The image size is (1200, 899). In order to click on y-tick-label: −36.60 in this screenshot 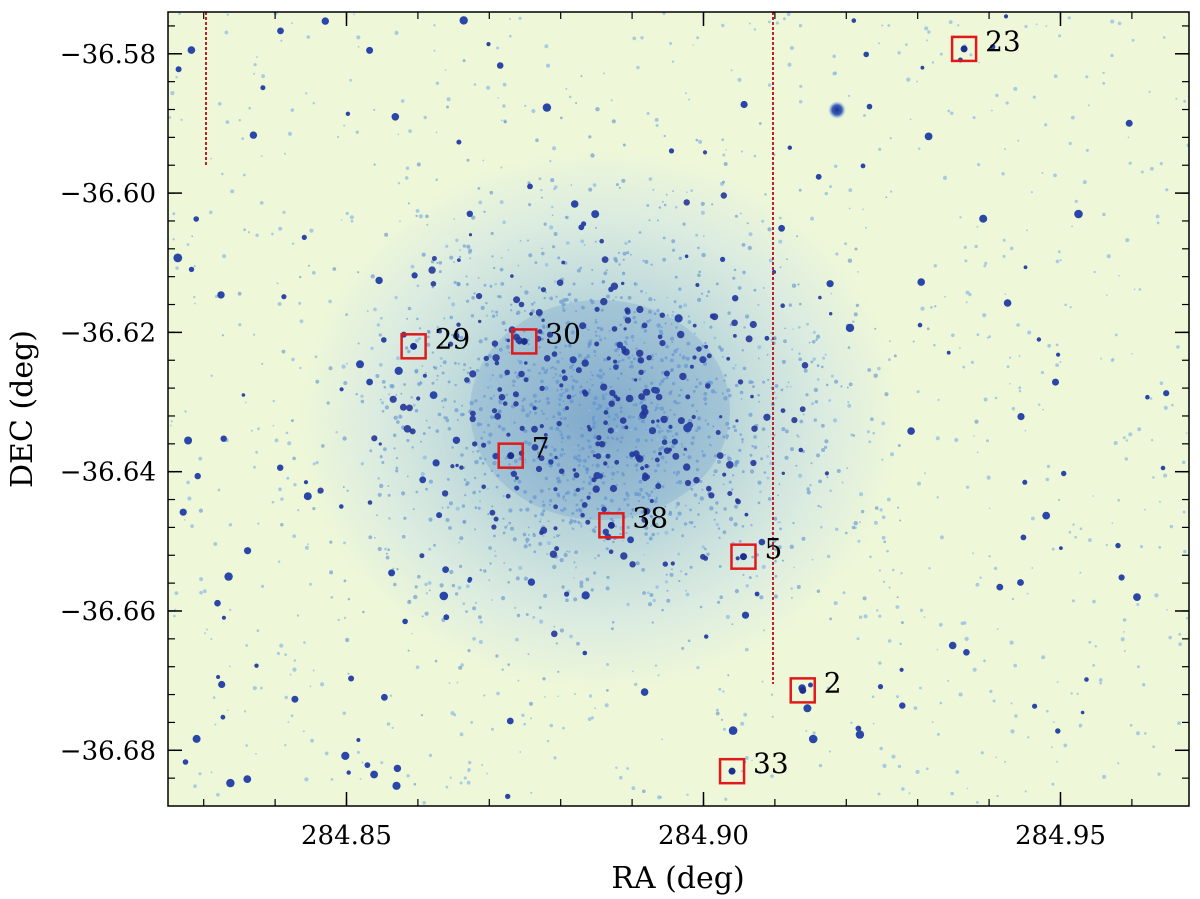, I will do `click(108, 194)`.